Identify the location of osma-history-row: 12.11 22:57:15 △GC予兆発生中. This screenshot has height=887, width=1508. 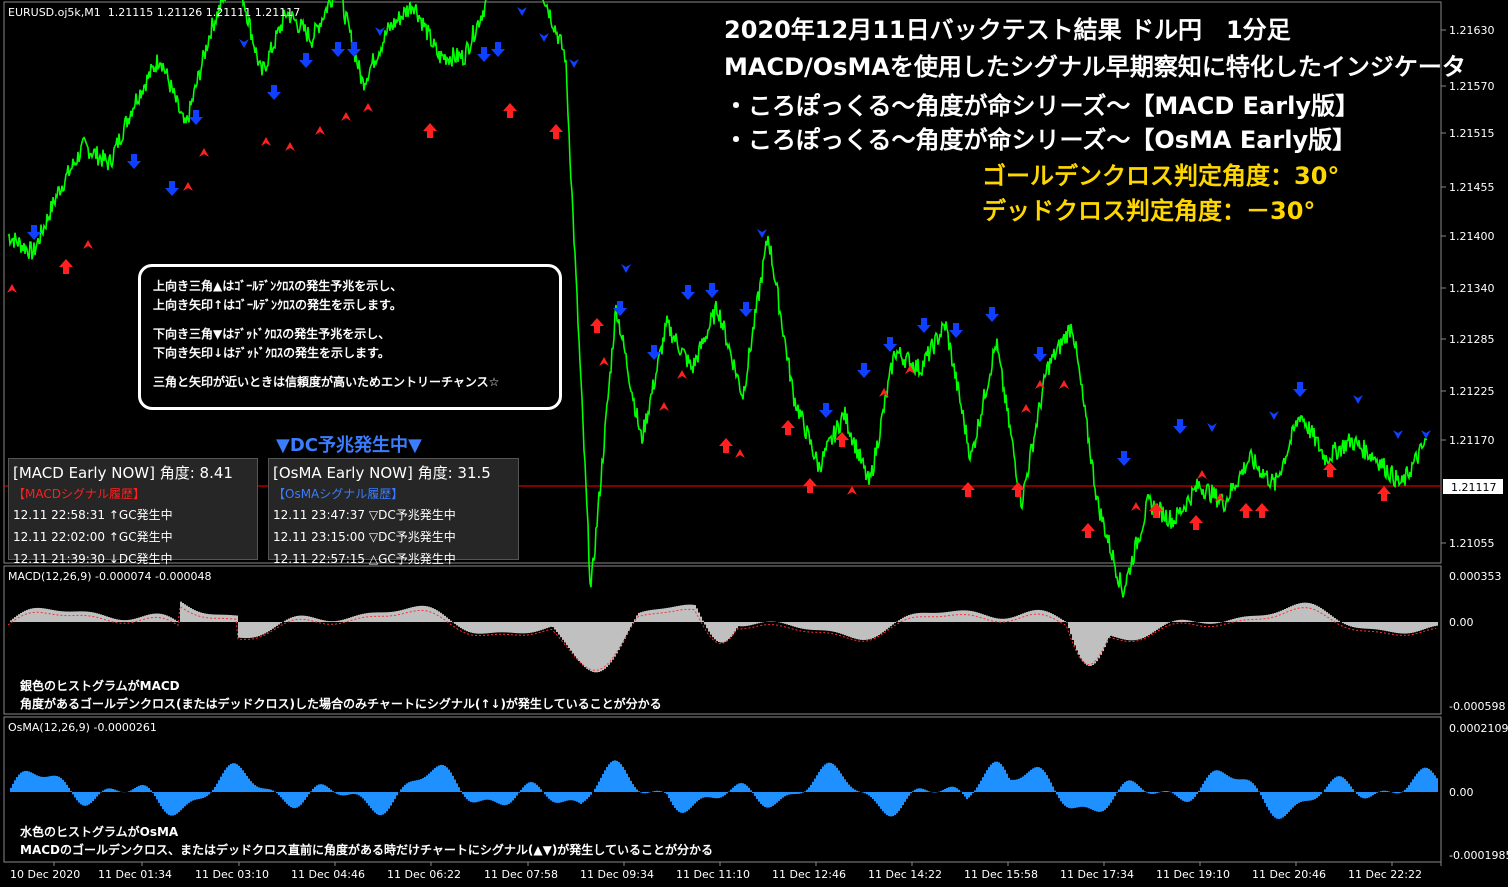
(364, 559).